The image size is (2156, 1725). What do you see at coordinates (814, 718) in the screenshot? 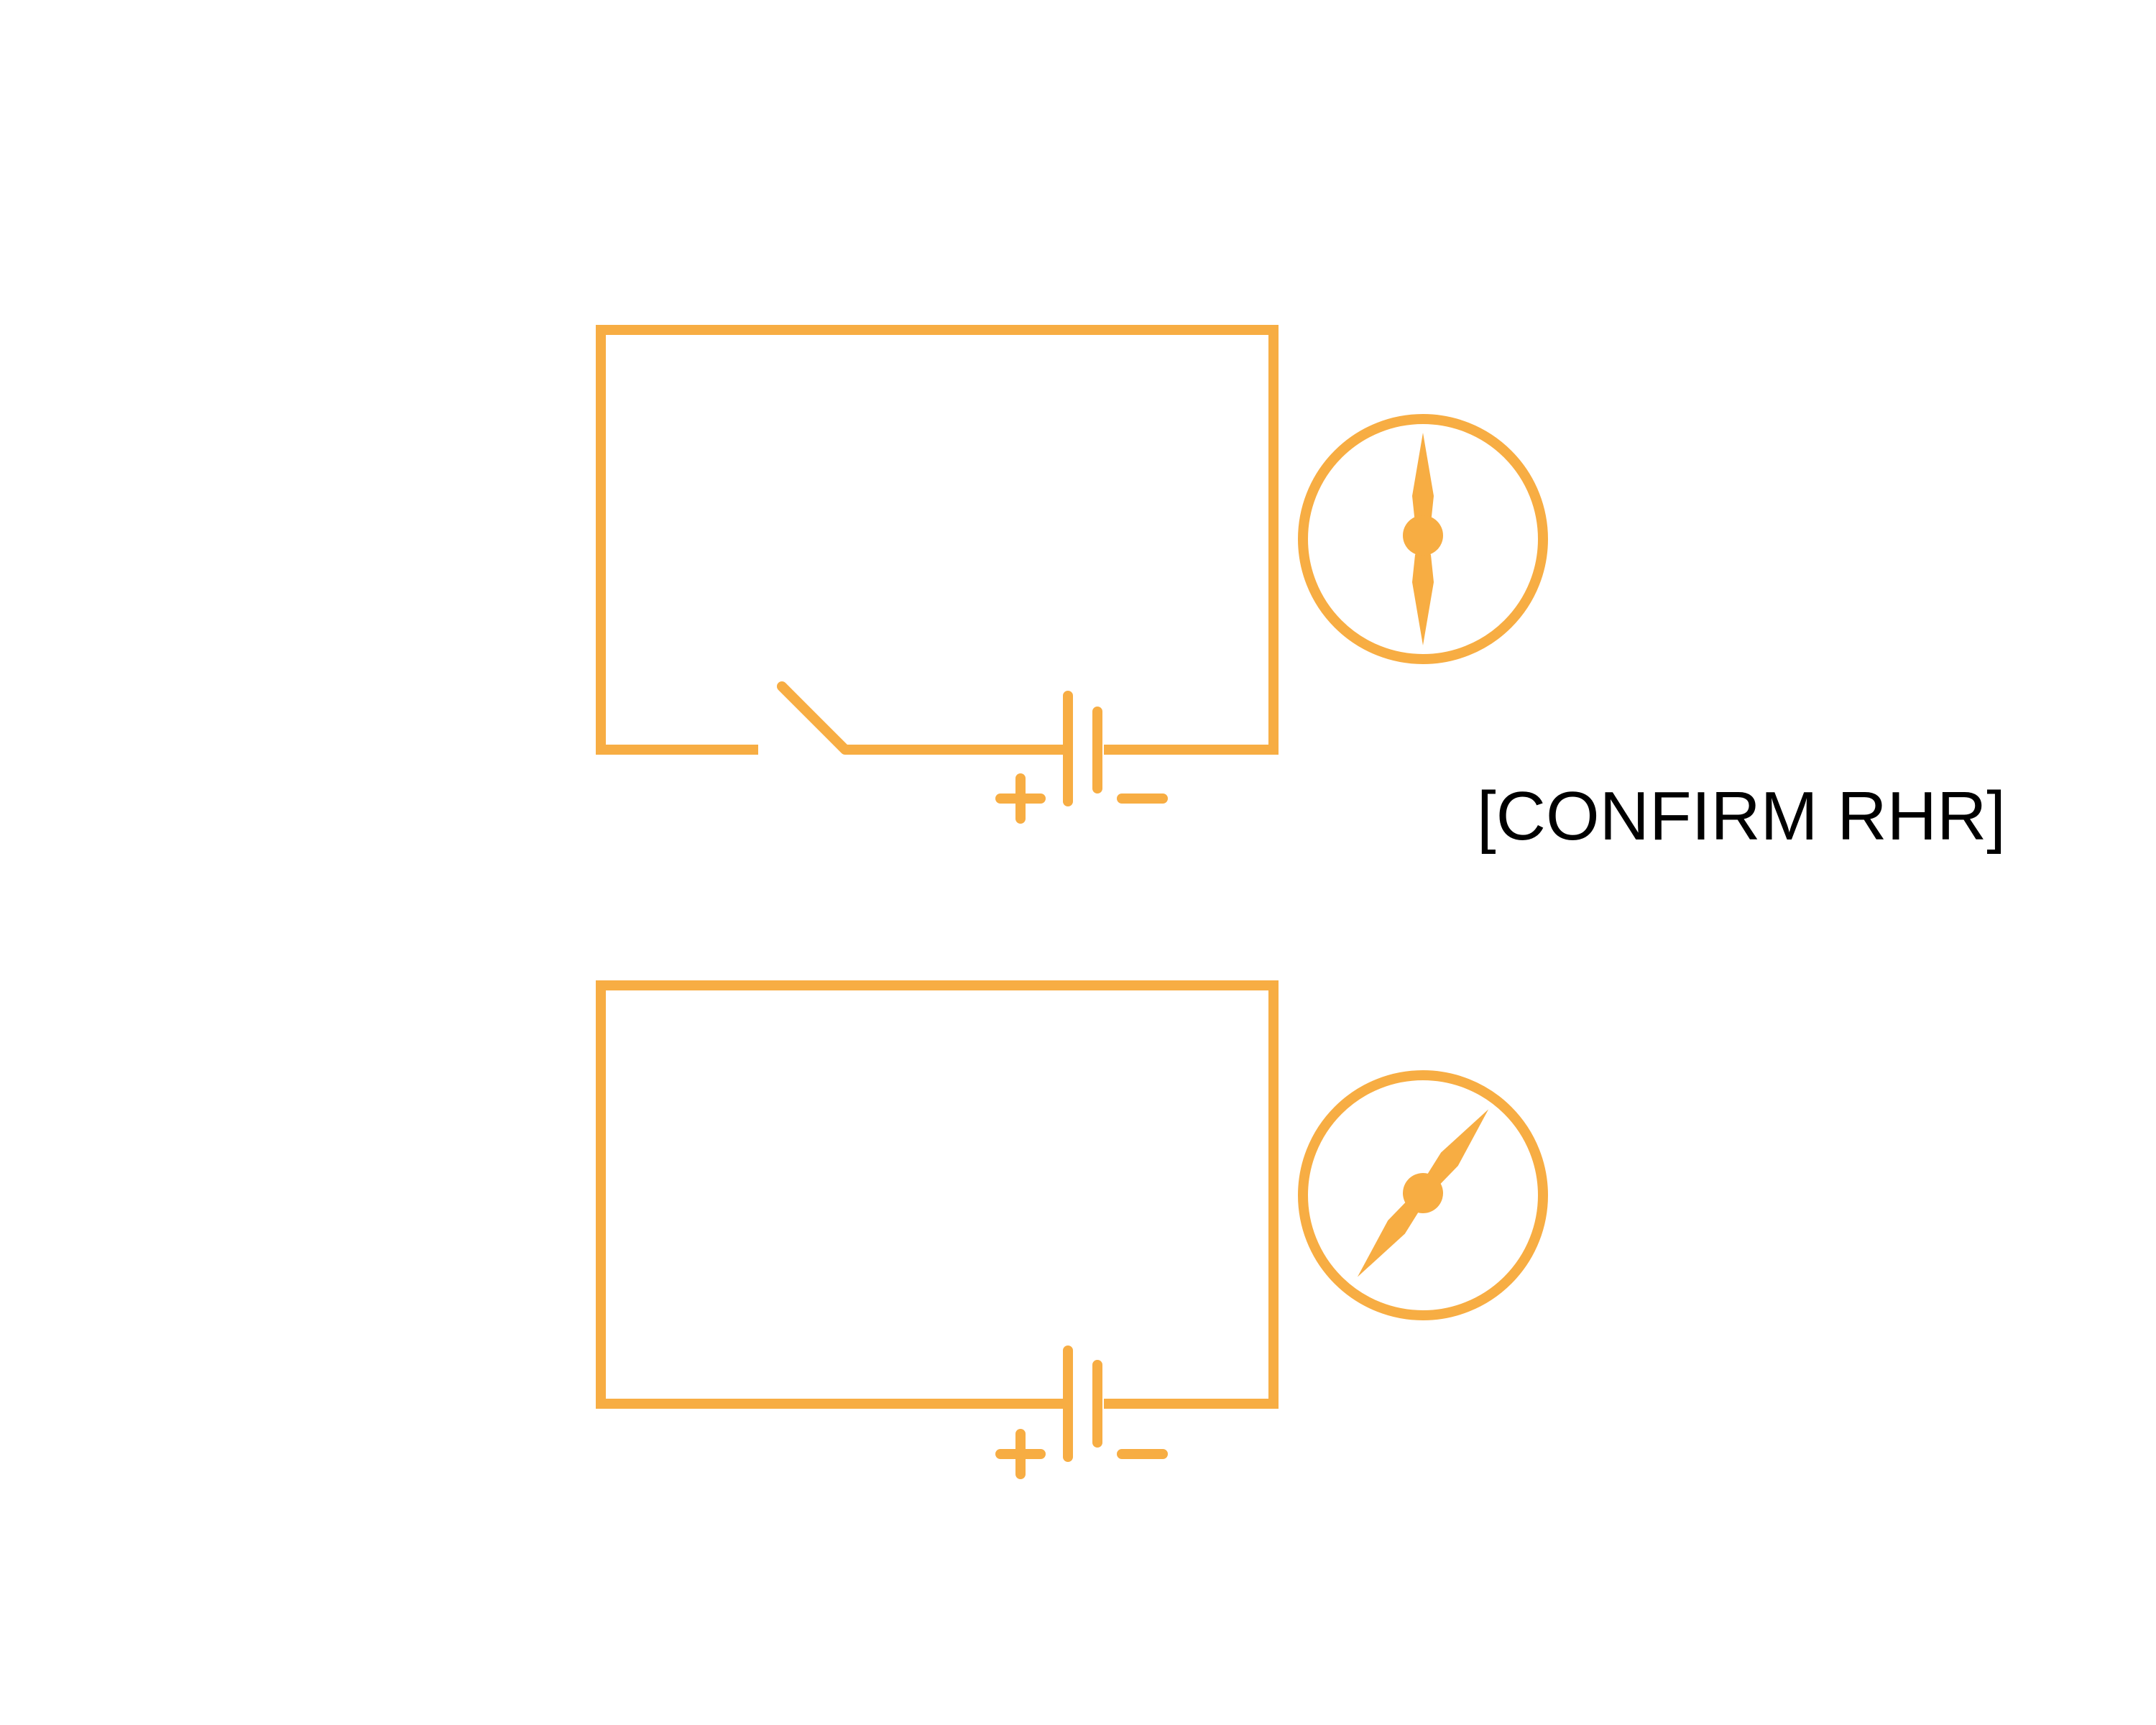
I see `switch-icon` at bounding box center [814, 718].